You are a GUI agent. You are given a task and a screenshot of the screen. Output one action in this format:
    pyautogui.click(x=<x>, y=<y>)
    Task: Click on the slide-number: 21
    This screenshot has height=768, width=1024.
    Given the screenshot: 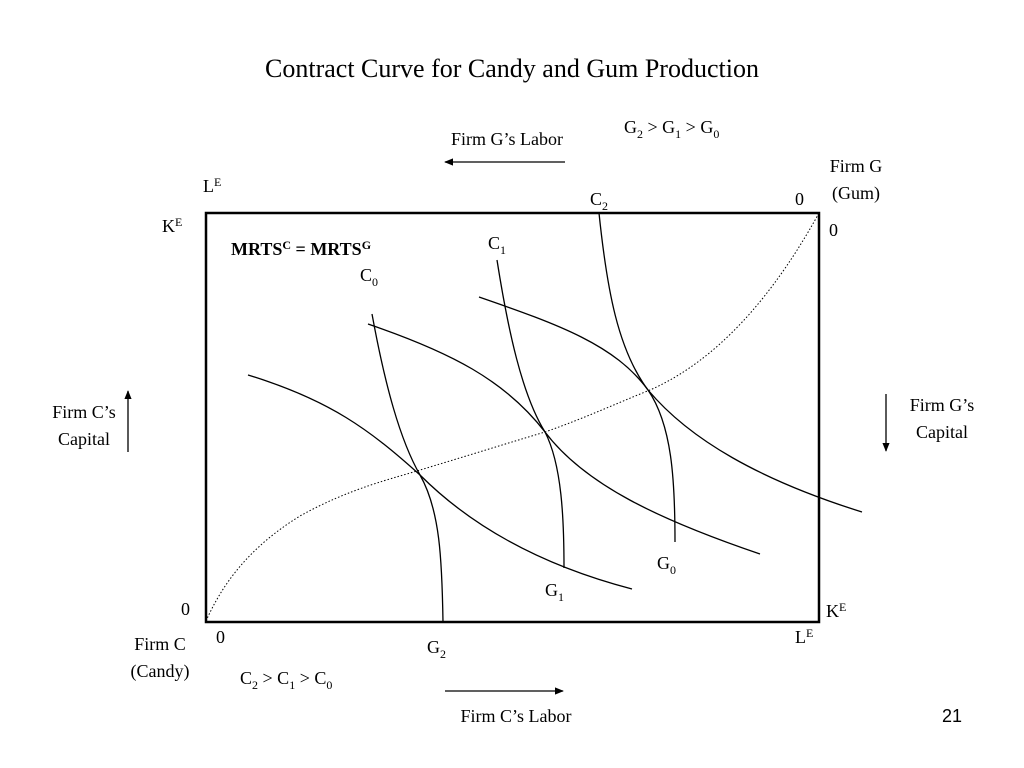 What is the action you would take?
    pyautogui.click(x=951, y=716)
    